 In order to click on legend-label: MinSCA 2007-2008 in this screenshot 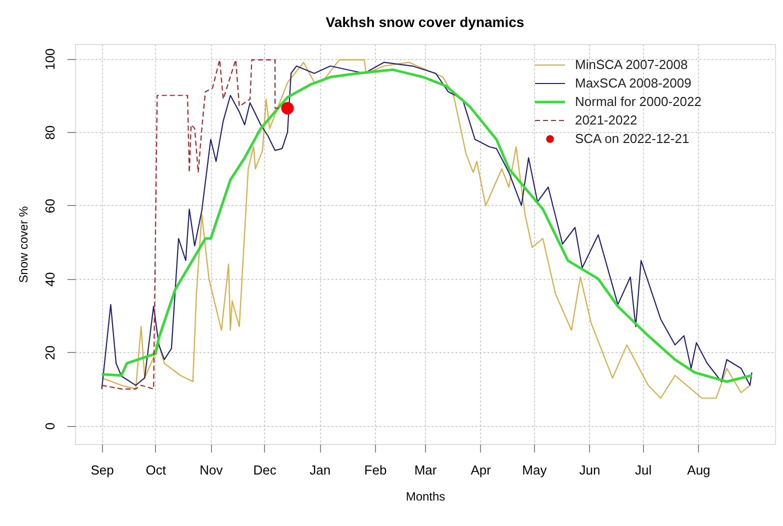, I will do `click(631, 64)`.